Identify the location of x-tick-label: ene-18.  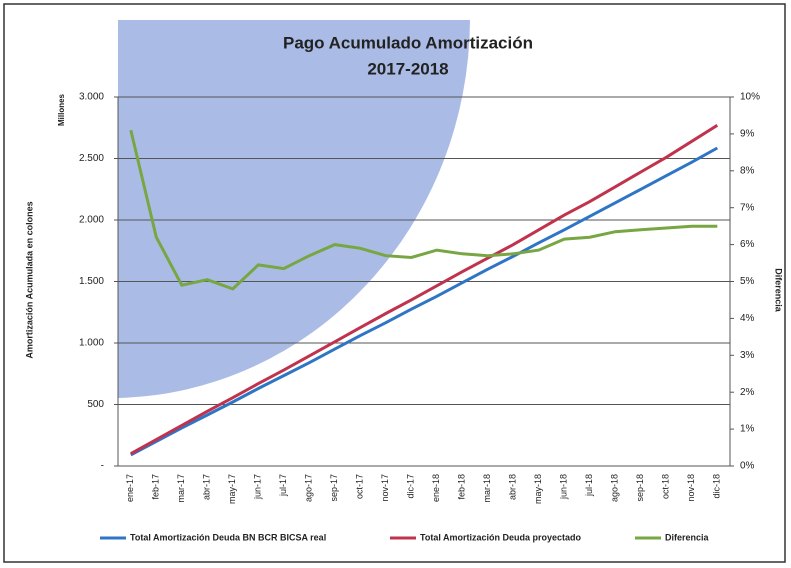
(436, 488).